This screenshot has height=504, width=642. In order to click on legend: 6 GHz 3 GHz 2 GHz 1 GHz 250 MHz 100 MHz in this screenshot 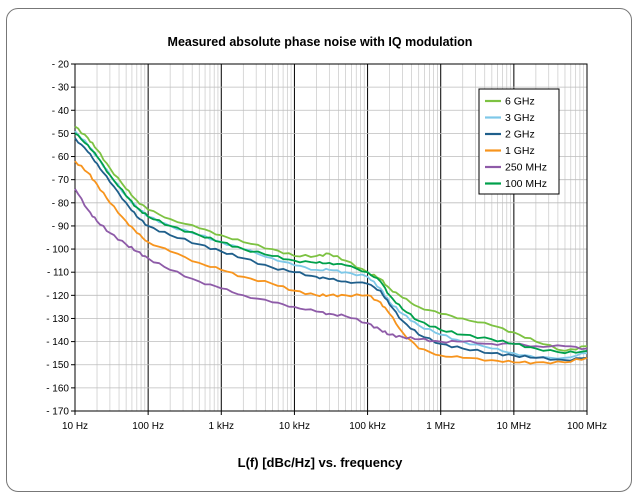, I will do `click(519, 141)`.